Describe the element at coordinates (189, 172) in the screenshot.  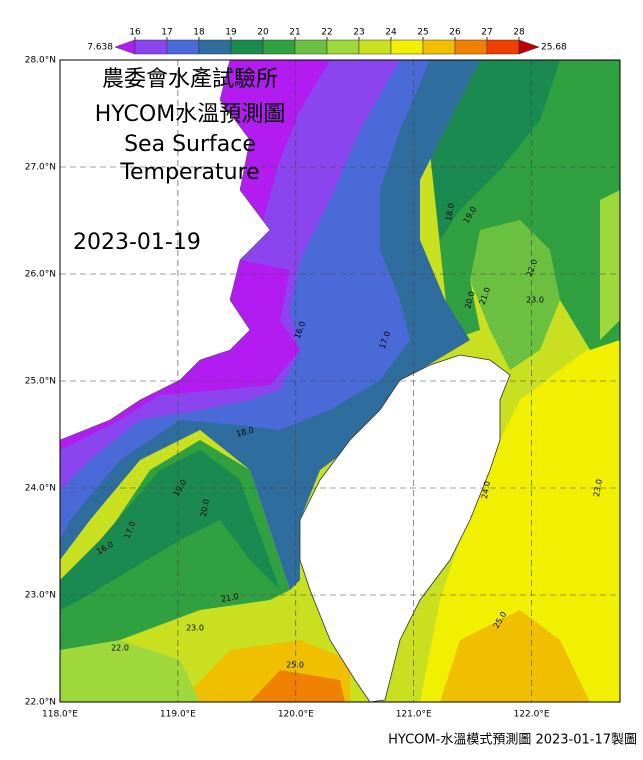
I see `title-line: Temperature` at that location.